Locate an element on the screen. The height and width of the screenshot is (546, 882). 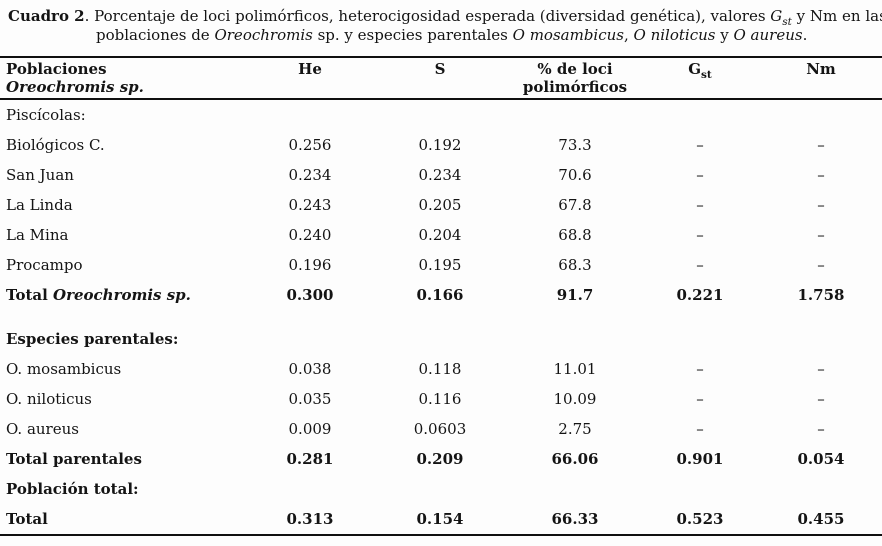
column-header-nm: Nm is located at coordinates (821, 69).